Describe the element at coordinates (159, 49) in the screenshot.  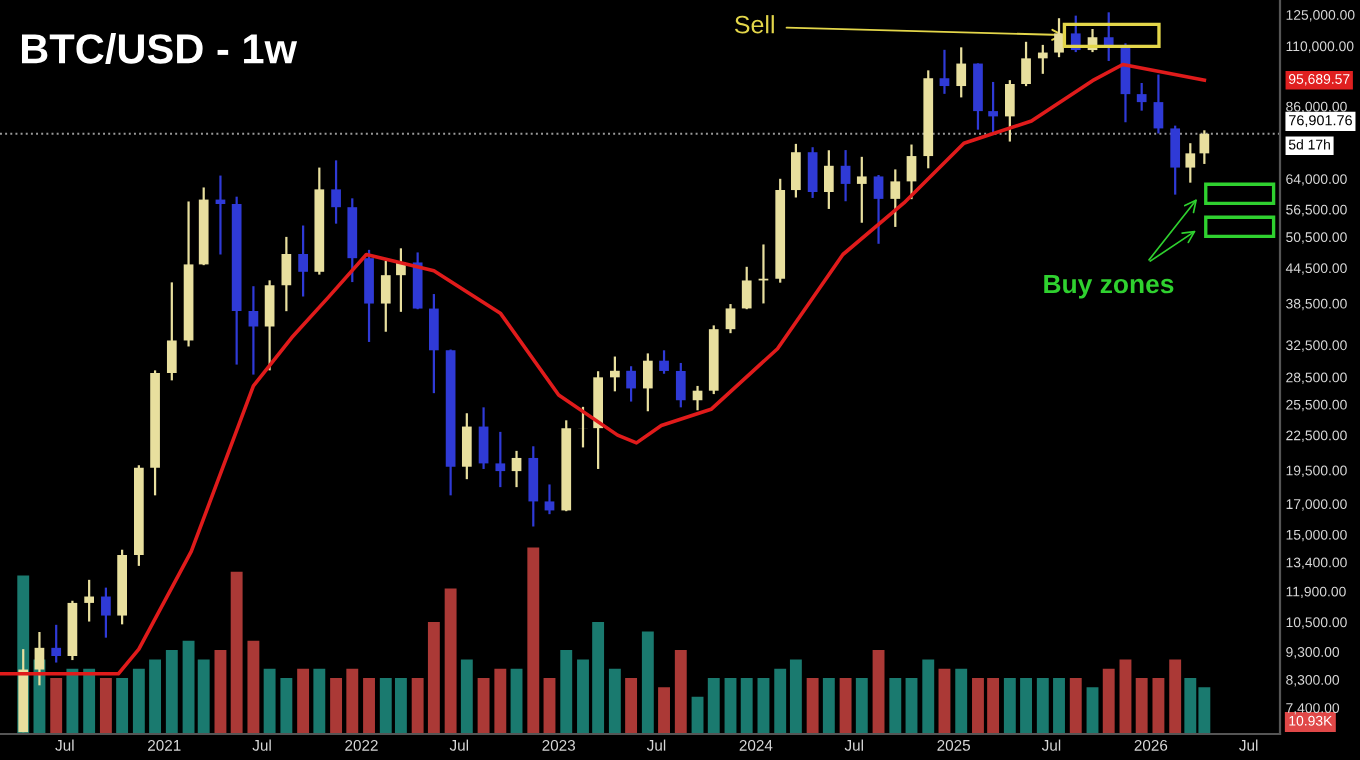
I see `text: BTC/USD - 1w` at that location.